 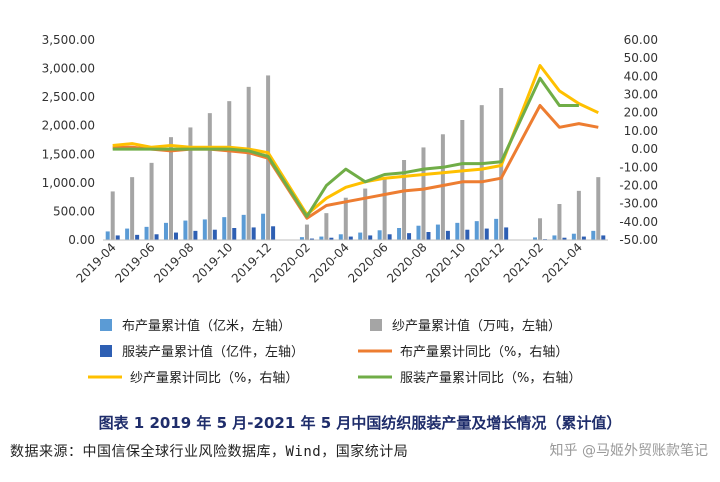 I want to click on right-axis-tick-label: 40.00, so click(x=641, y=76).